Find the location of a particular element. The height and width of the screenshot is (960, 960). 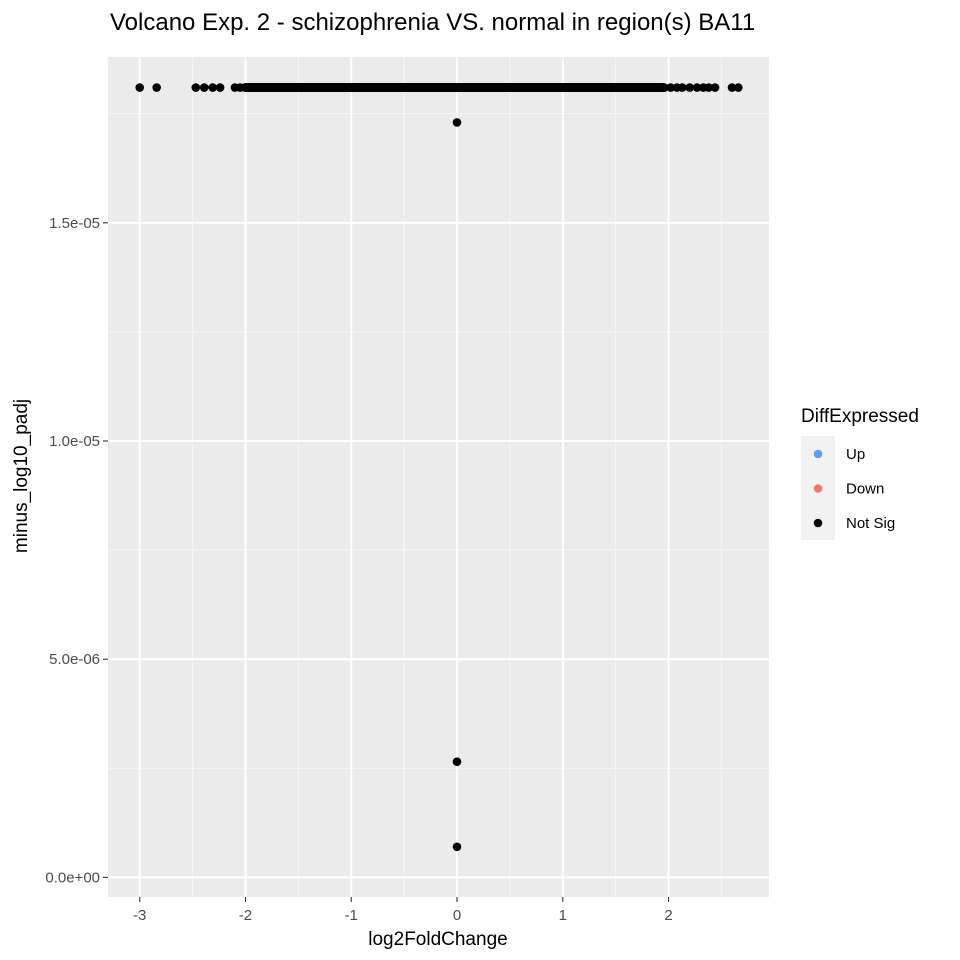

y-axis-title: minus_log10_padj is located at coordinates (21, 476).